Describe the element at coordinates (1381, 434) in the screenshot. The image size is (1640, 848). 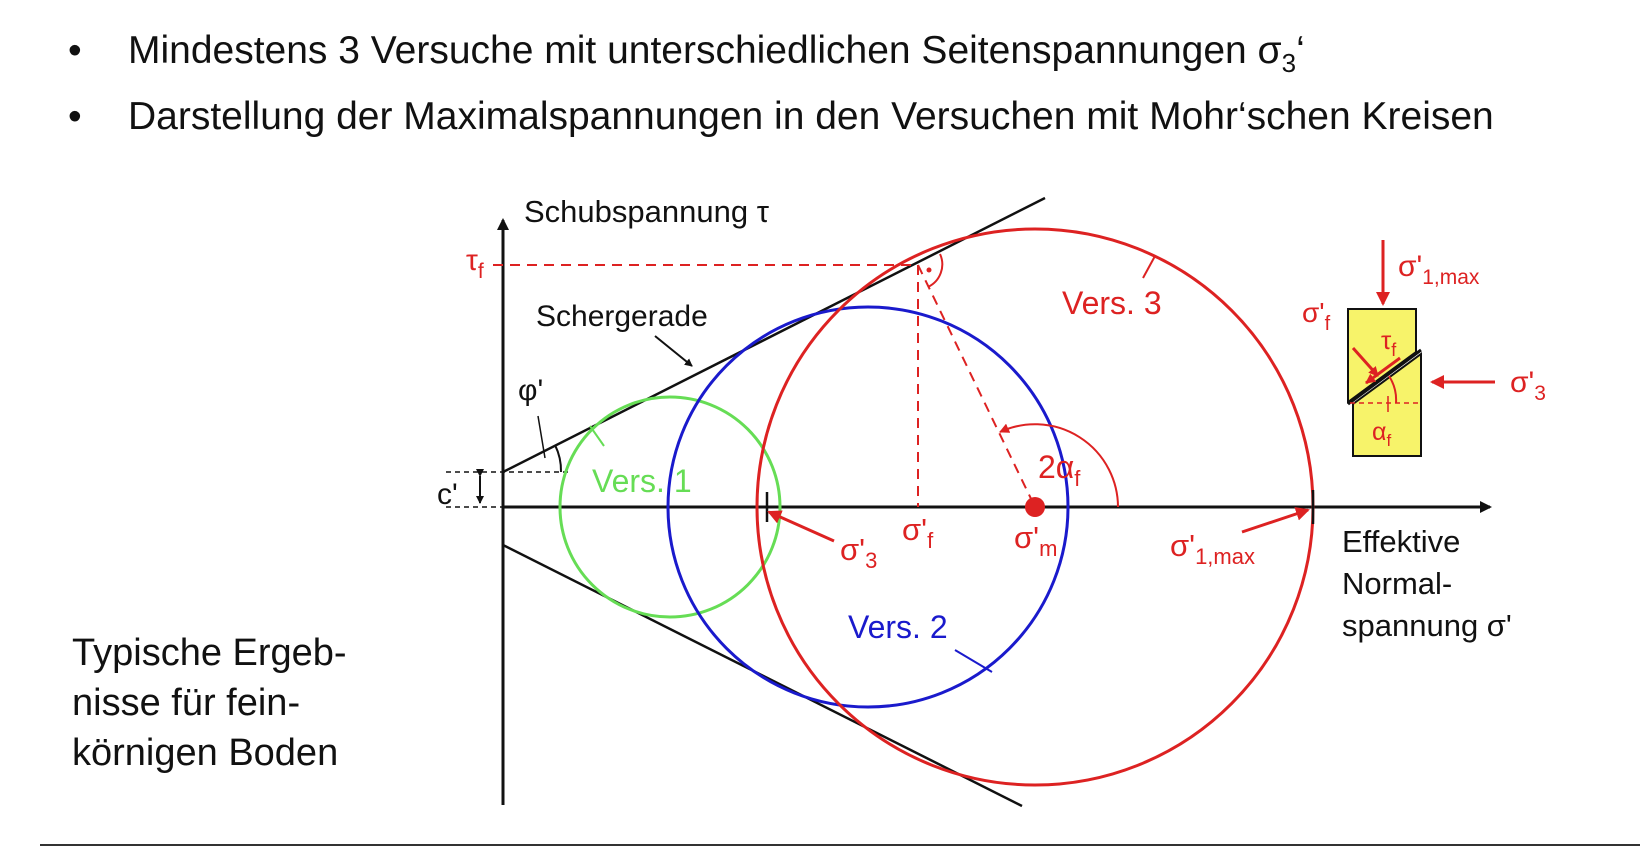
I see `specimen-alpha-label: αf` at that location.